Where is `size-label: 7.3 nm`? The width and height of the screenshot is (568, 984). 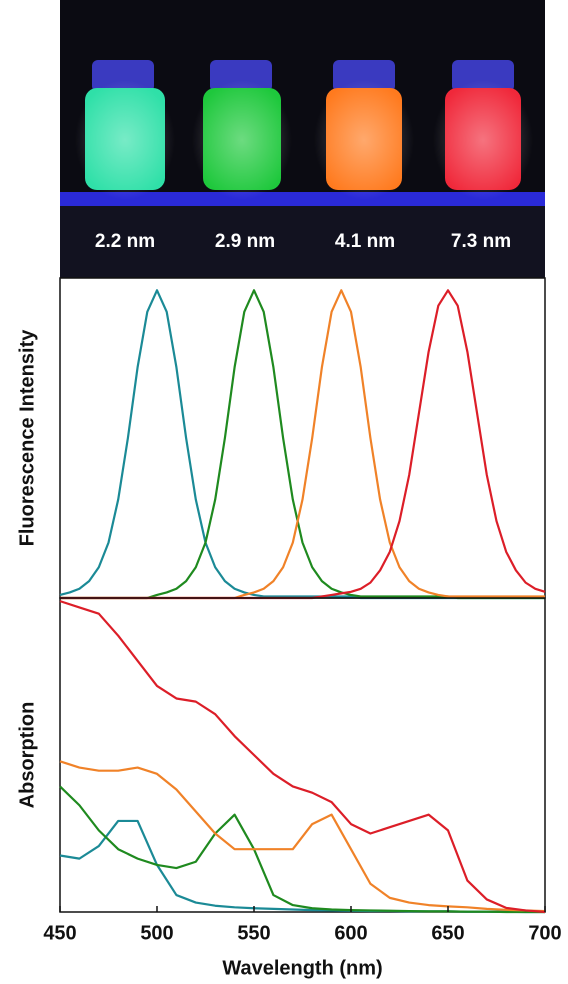 size-label: 7.3 nm is located at coordinates (481, 241).